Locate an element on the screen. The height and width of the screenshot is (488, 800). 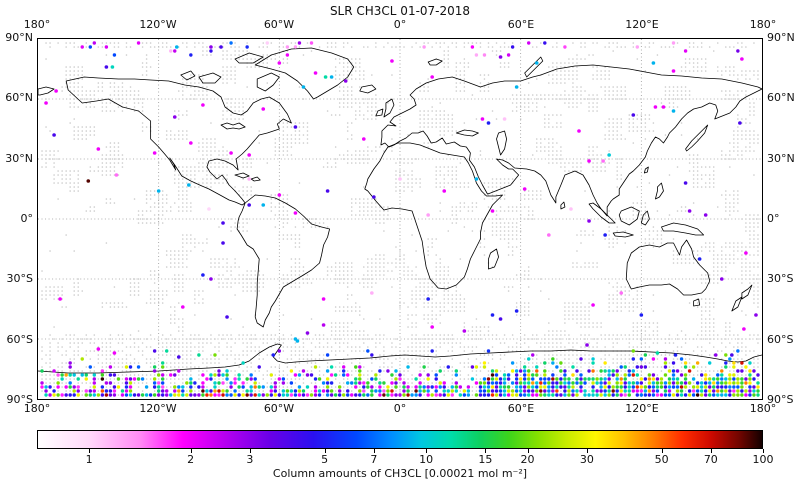
lon-tick-label-bottom: 120°E is located at coordinates (642, 408).